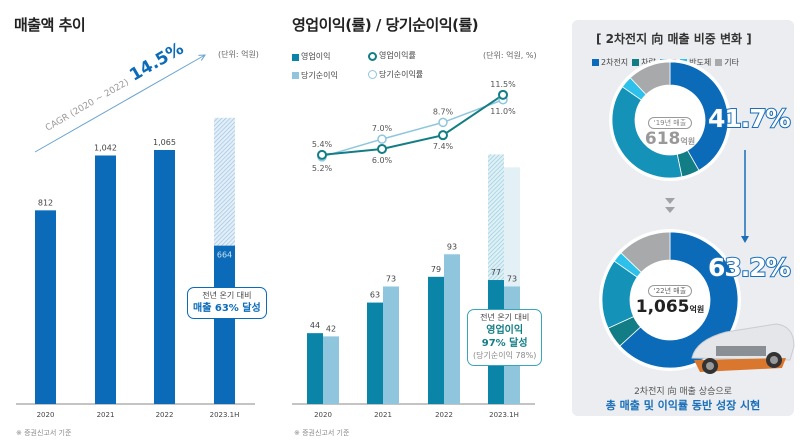  I want to click on revenue-value-label: 812, so click(45, 202).